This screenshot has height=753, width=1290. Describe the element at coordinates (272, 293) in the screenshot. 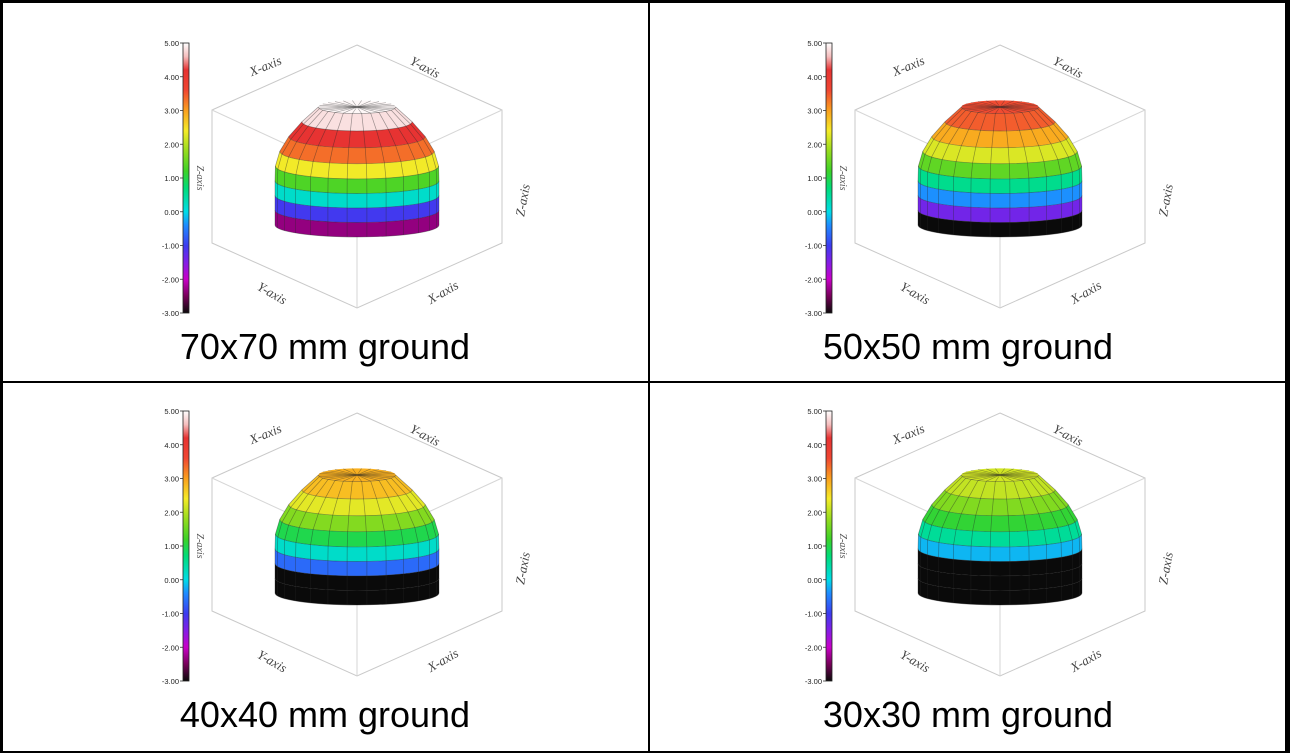

I see `y-axis-label-bottom: Y-axis` at that location.